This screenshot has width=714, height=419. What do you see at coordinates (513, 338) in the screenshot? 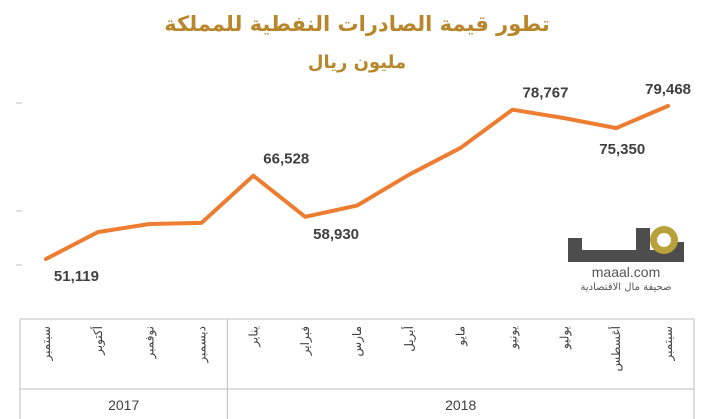
I see `x-tick-label: يونيو` at bounding box center [513, 338].